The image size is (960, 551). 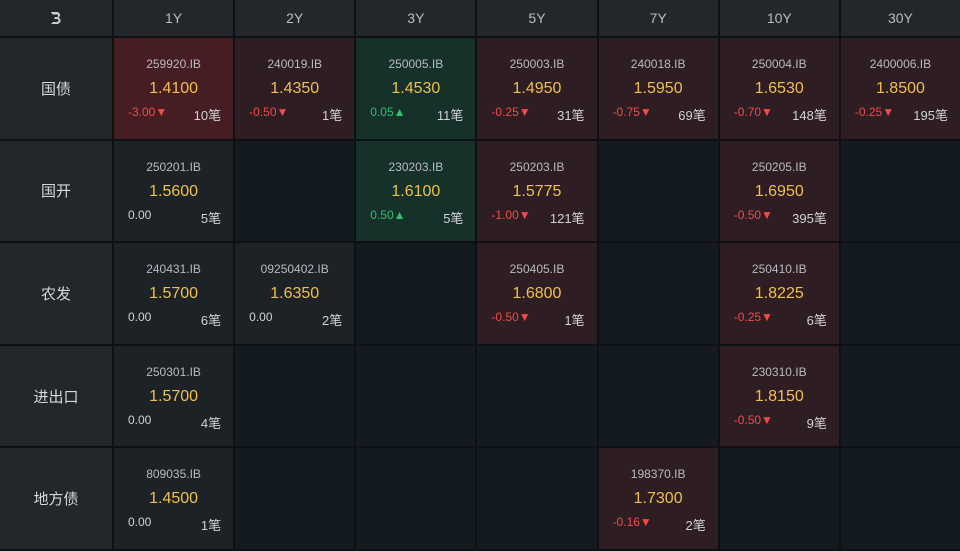 I want to click on quote-cell: 250003.IB 1.4950 -0.25▼ 31笔, so click(x=537, y=88).